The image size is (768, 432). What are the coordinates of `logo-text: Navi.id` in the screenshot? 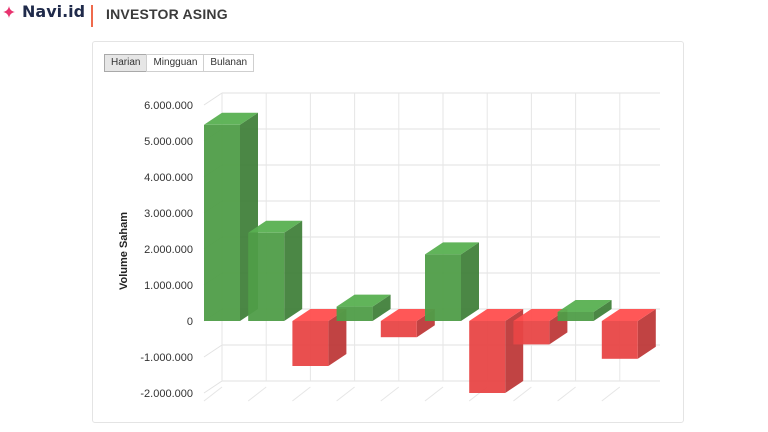 It's located at (54, 11).